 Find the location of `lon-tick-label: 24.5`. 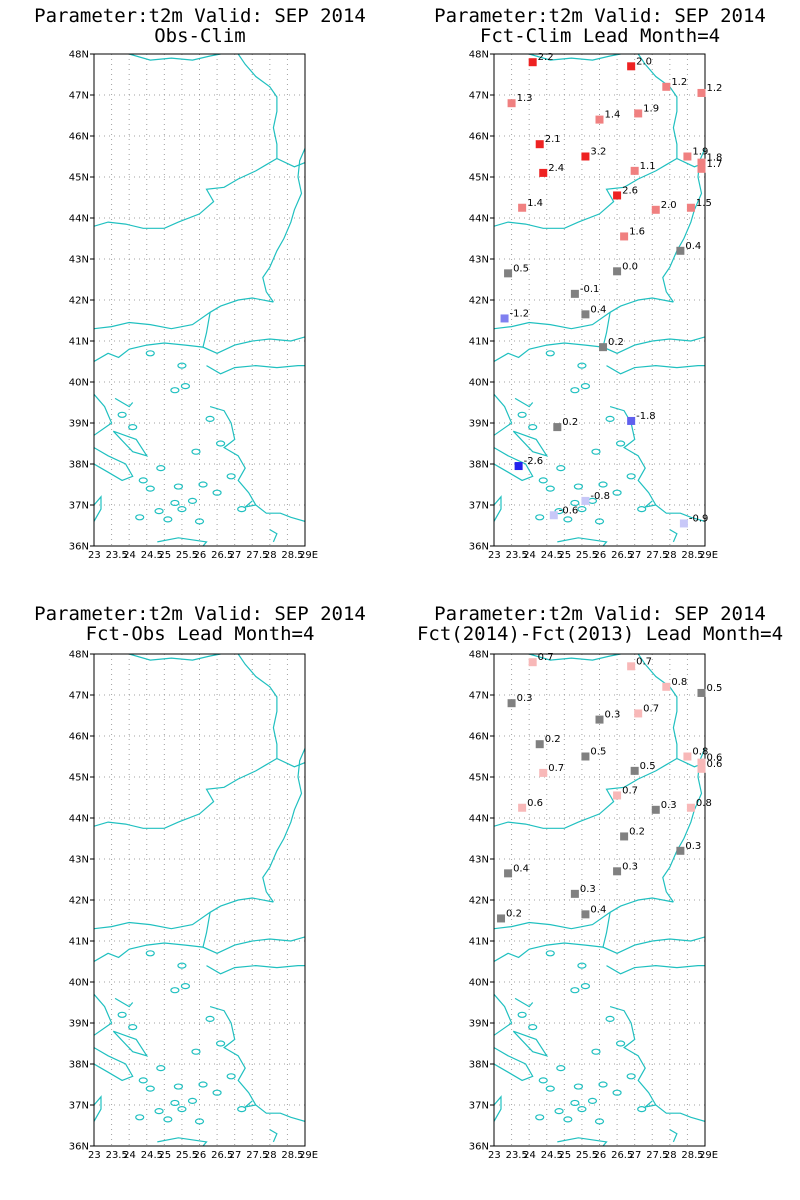

lon-tick-label: 24.5 is located at coordinates (152, 555).